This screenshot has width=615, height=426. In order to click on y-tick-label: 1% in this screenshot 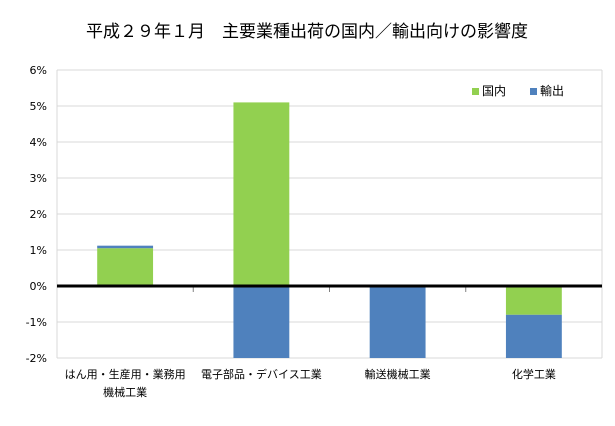, I will do `click(38, 250)`.